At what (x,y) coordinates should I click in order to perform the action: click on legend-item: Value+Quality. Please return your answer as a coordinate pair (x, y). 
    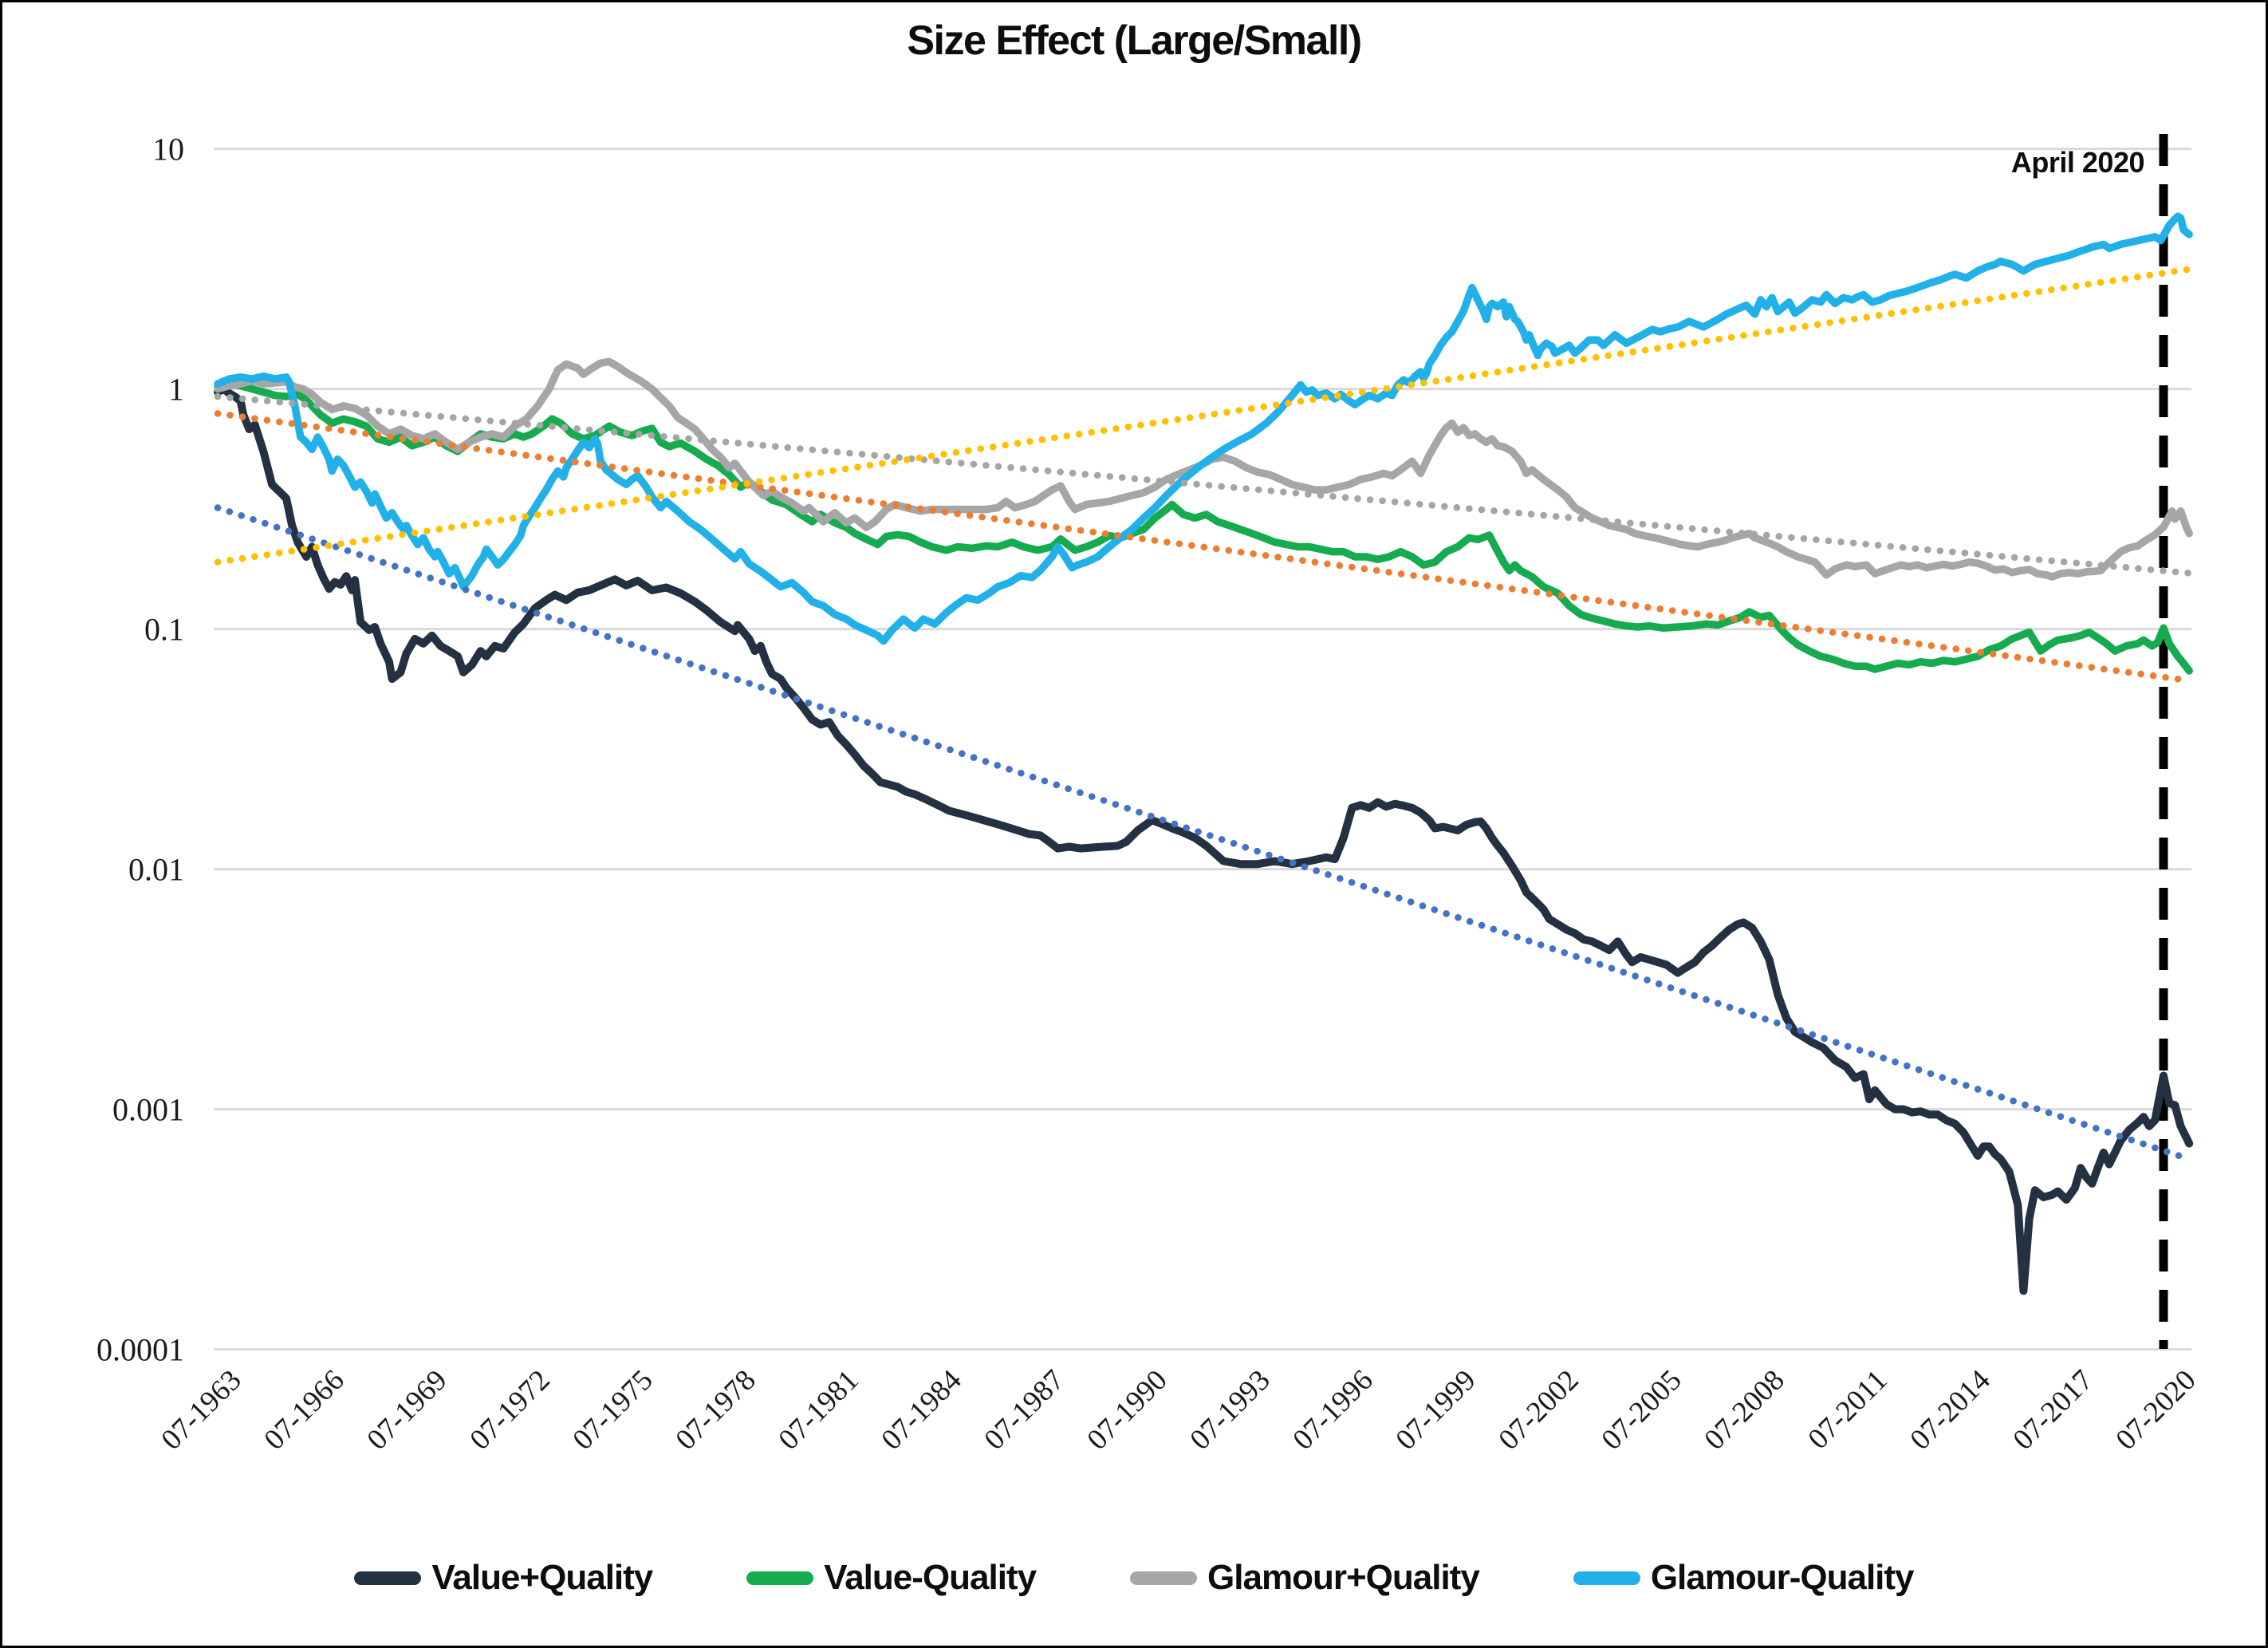
    Looking at the image, I should click on (504, 1578).